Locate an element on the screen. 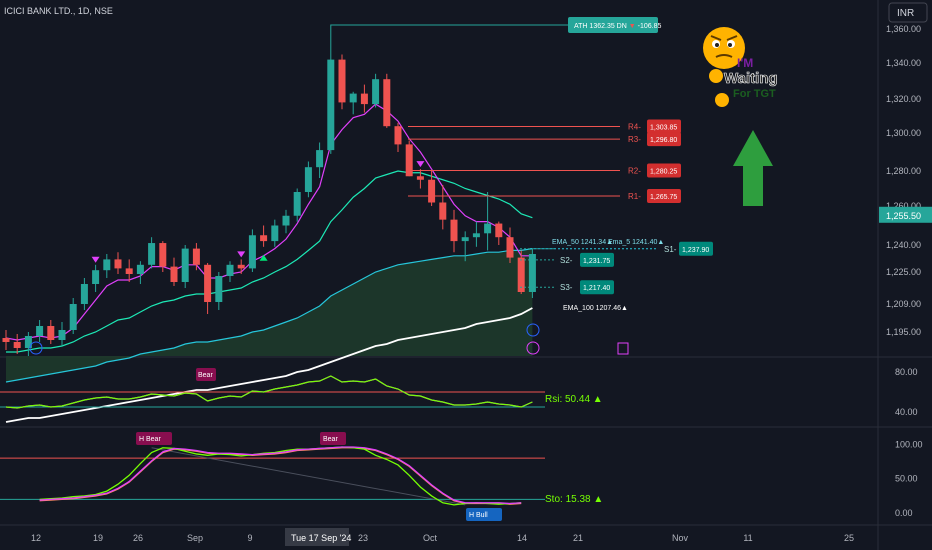  price-tick: 1,209.00 is located at coordinates (903, 304).